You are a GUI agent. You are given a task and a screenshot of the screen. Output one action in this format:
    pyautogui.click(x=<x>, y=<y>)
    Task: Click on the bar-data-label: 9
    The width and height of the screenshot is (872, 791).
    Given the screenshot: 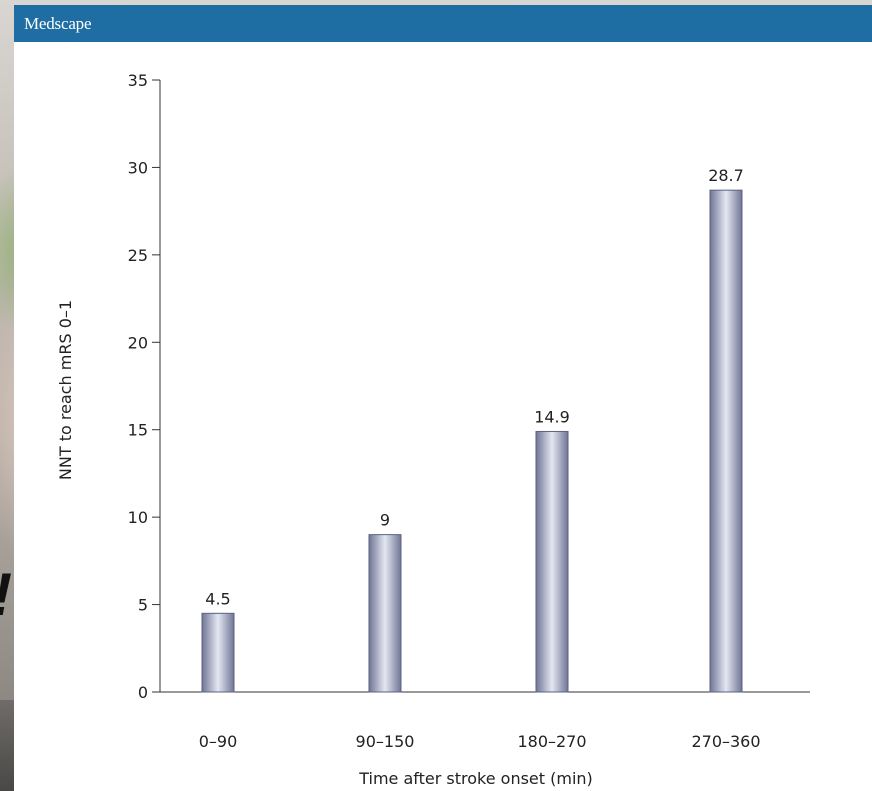 What is the action you would take?
    pyautogui.click(x=385, y=520)
    